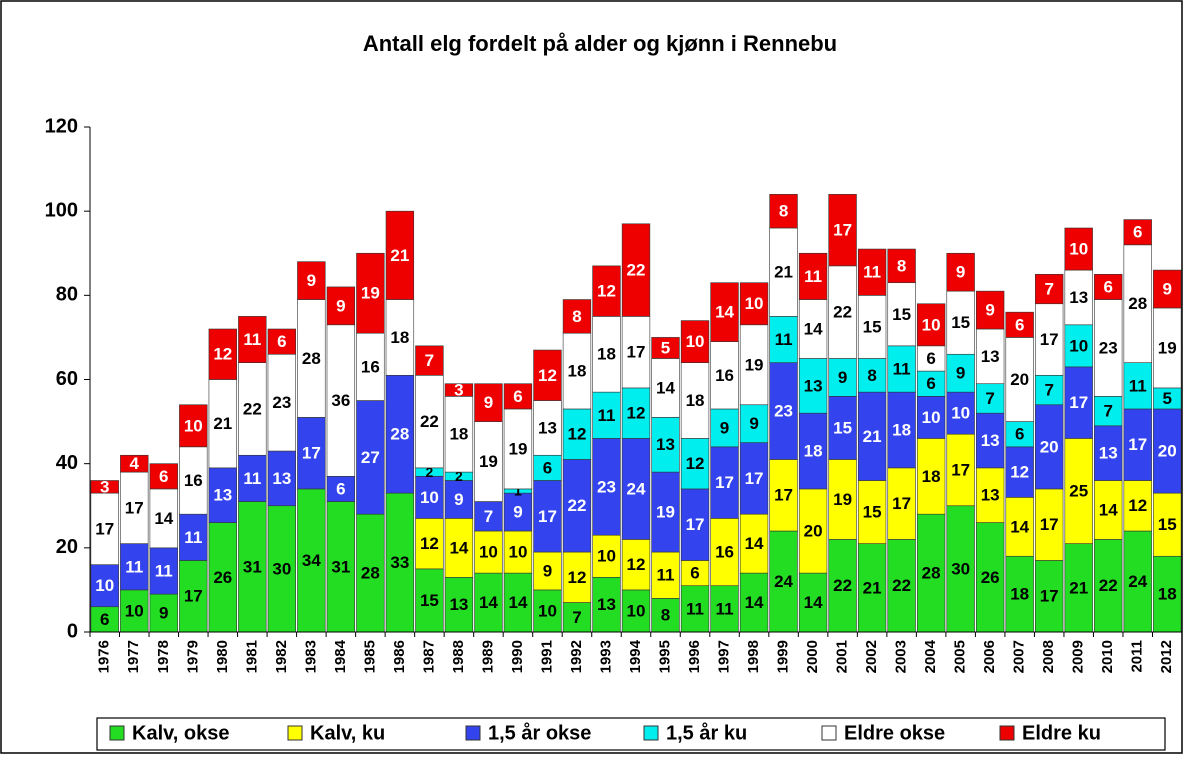 Image resolution: width=1184 pixels, height=760 pixels. What do you see at coordinates (783, 581) in the screenshot?
I see `data-label: 24` at bounding box center [783, 581].